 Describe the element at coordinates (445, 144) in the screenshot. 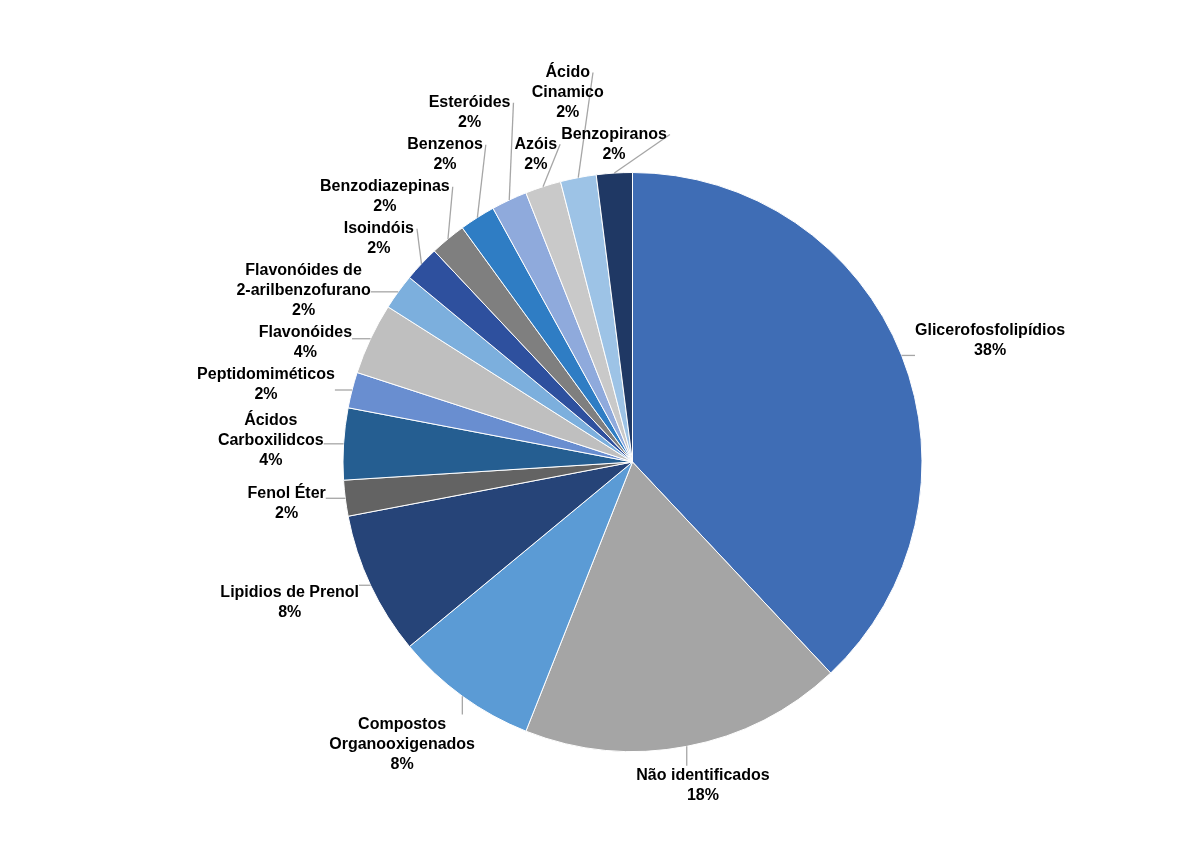

I see `slice-label: Benzenos` at that location.